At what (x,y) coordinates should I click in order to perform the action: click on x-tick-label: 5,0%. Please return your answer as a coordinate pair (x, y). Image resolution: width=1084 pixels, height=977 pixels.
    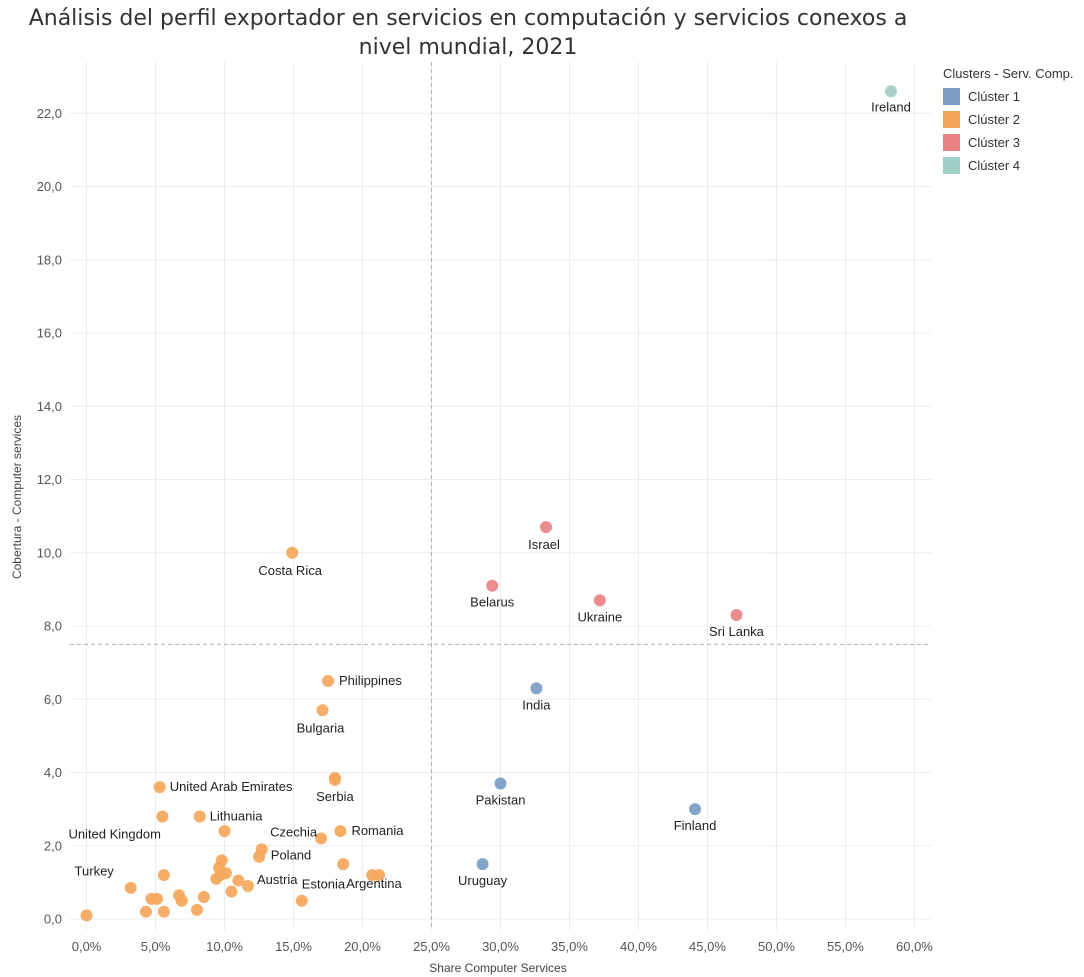
    Looking at the image, I should click on (156, 946).